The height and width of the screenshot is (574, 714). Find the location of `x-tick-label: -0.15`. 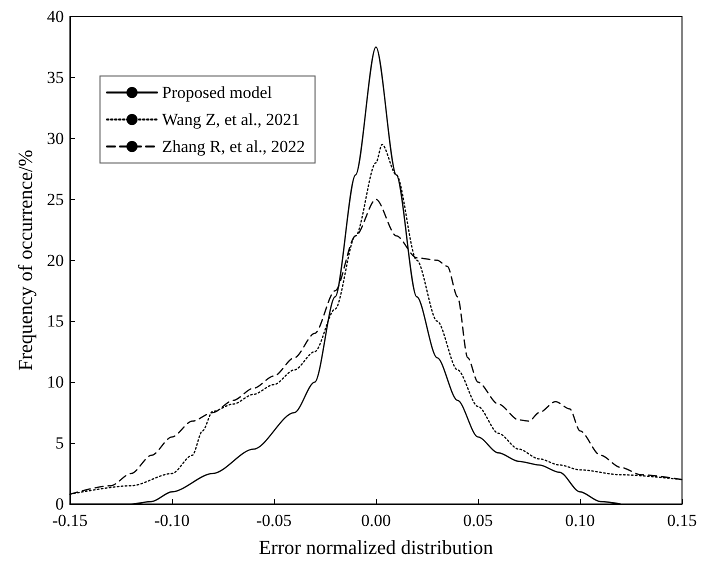

x-tick-label: -0.15 is located at coordinates (70, 520).